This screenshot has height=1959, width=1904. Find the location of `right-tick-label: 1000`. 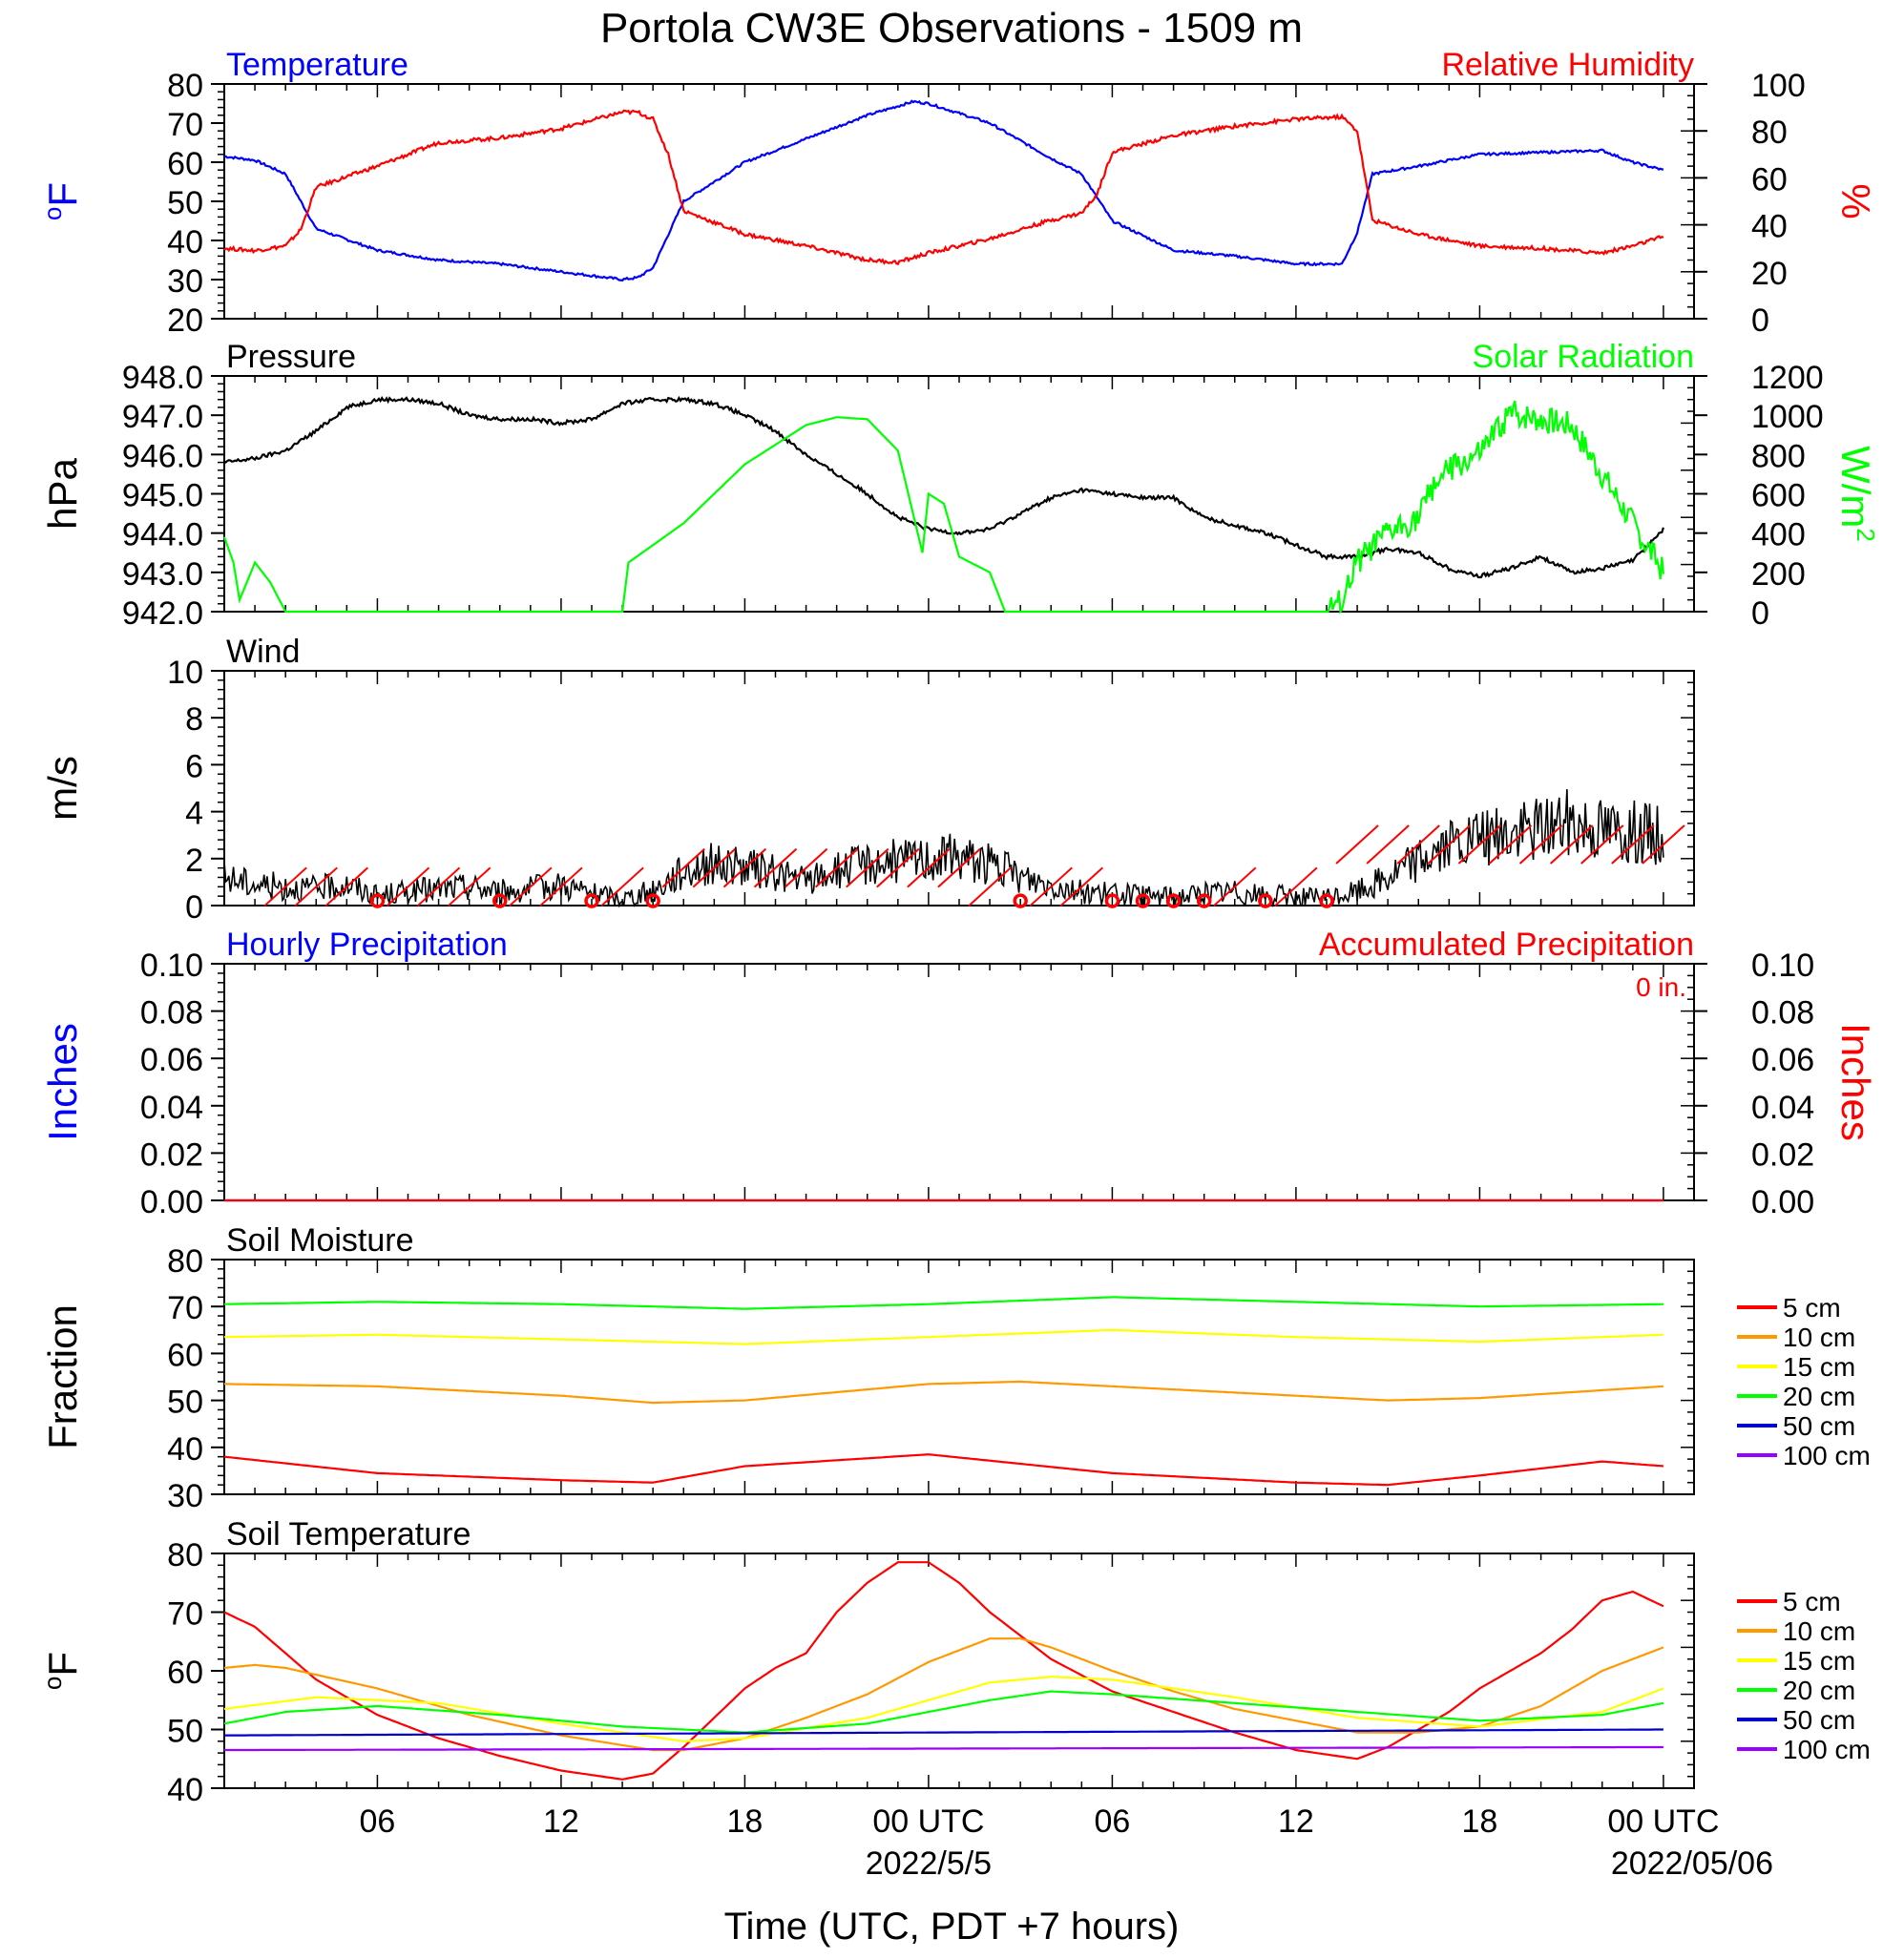

right-tick-label: 1000 is located at coordinates (1787, 417).